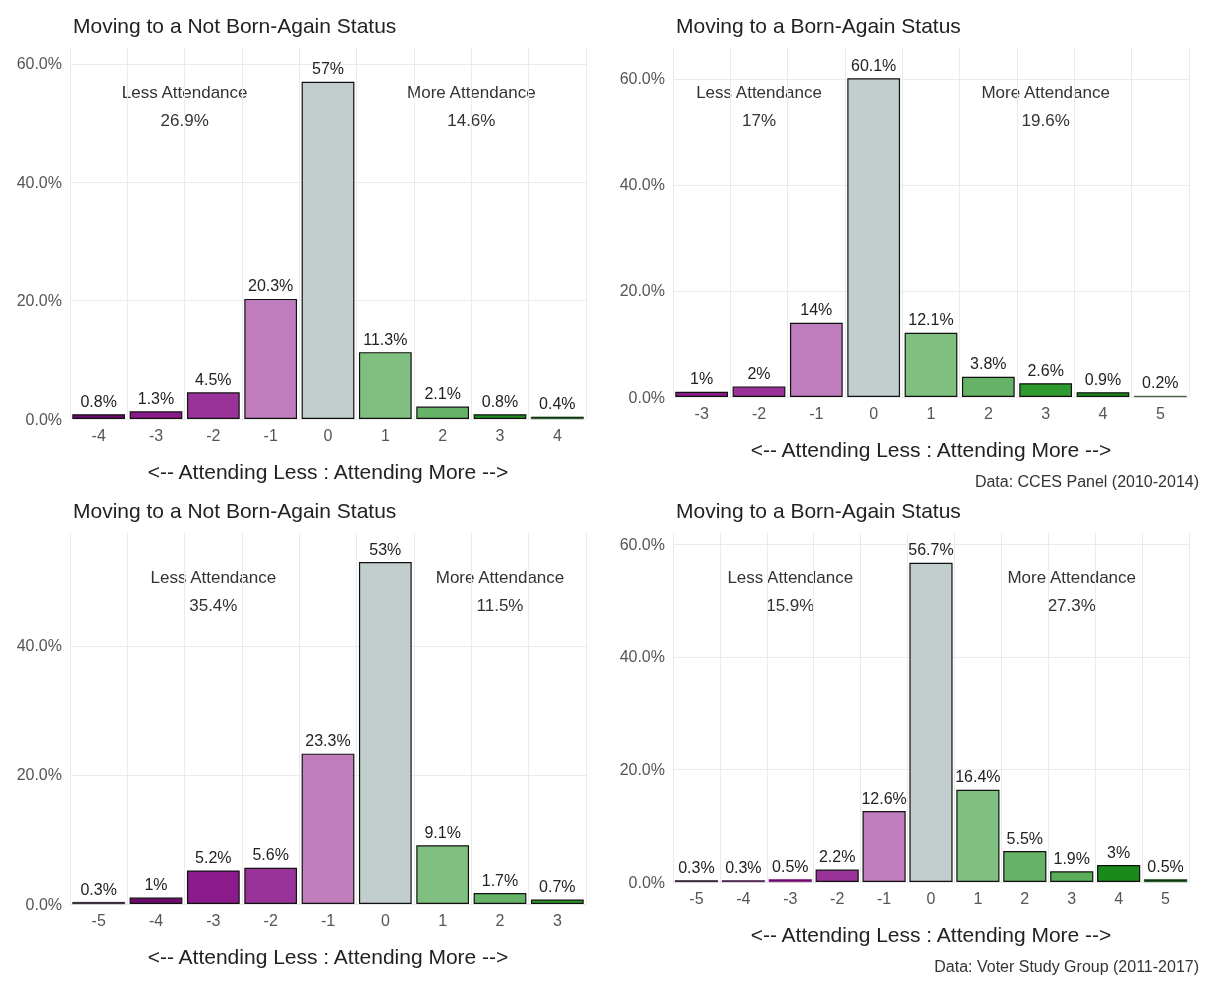  Describe the element at coordinates (213, 857) in the screenshot. I see `data-label: 5.2%` at that location.